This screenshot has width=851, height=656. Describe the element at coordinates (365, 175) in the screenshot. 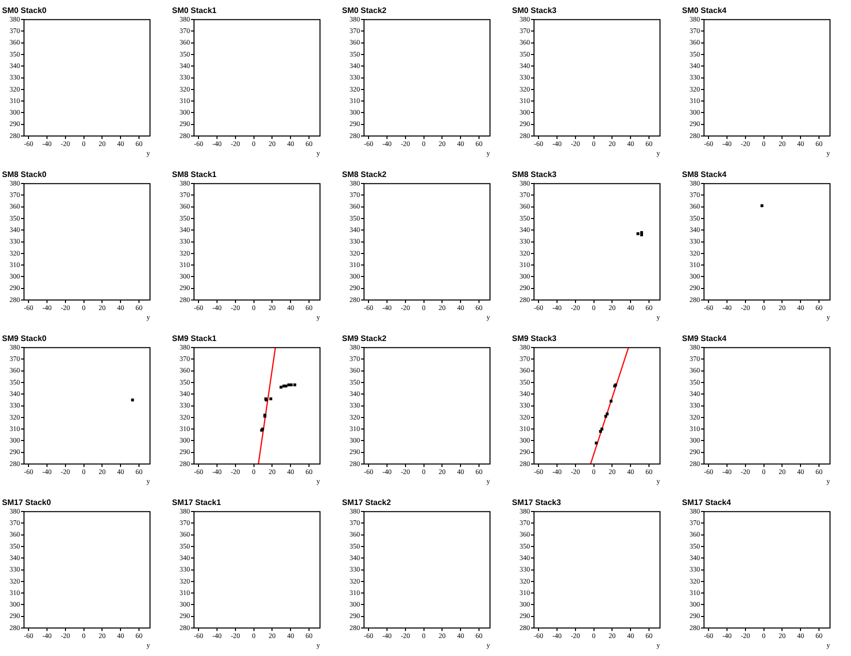

I see `chart-title: SM8 Stack2` at that location.